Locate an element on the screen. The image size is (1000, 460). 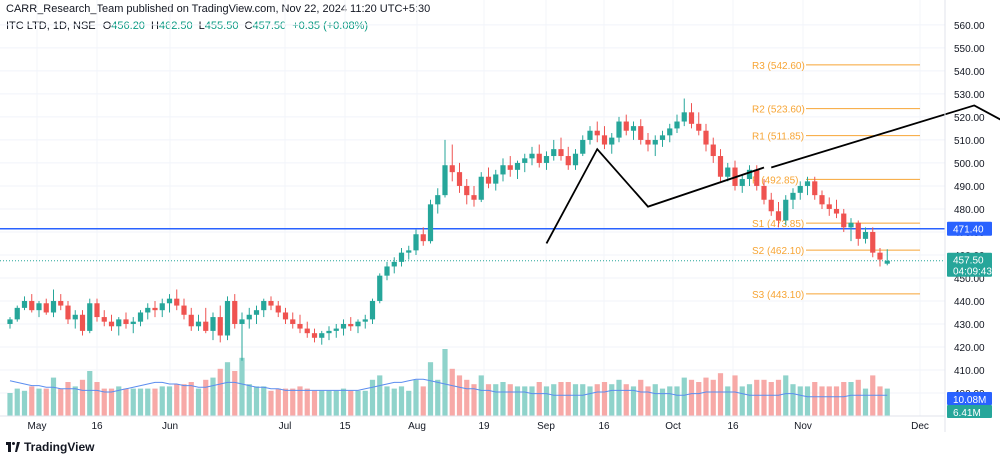
close-value: 457.50 is located at coordinates (269, 26).